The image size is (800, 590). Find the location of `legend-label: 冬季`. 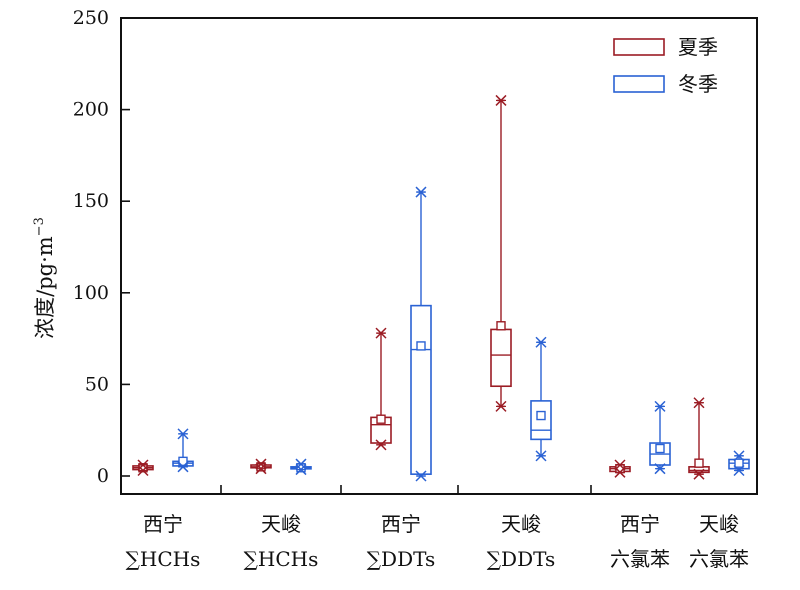

legend-label: 冬季 is located at coordinates (698, 84).